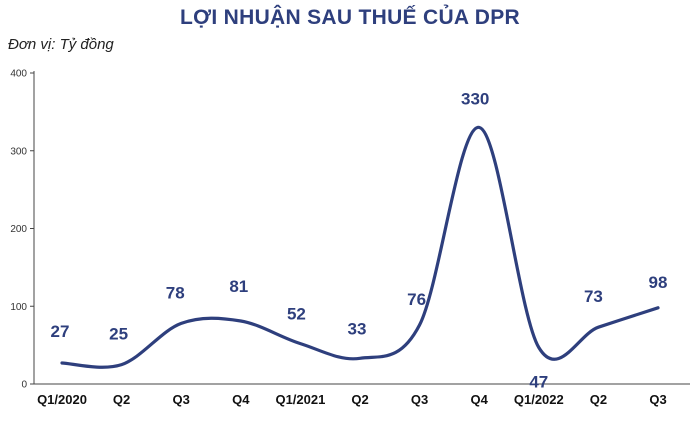  I want to click on data-label: 98, so click(658, 282).